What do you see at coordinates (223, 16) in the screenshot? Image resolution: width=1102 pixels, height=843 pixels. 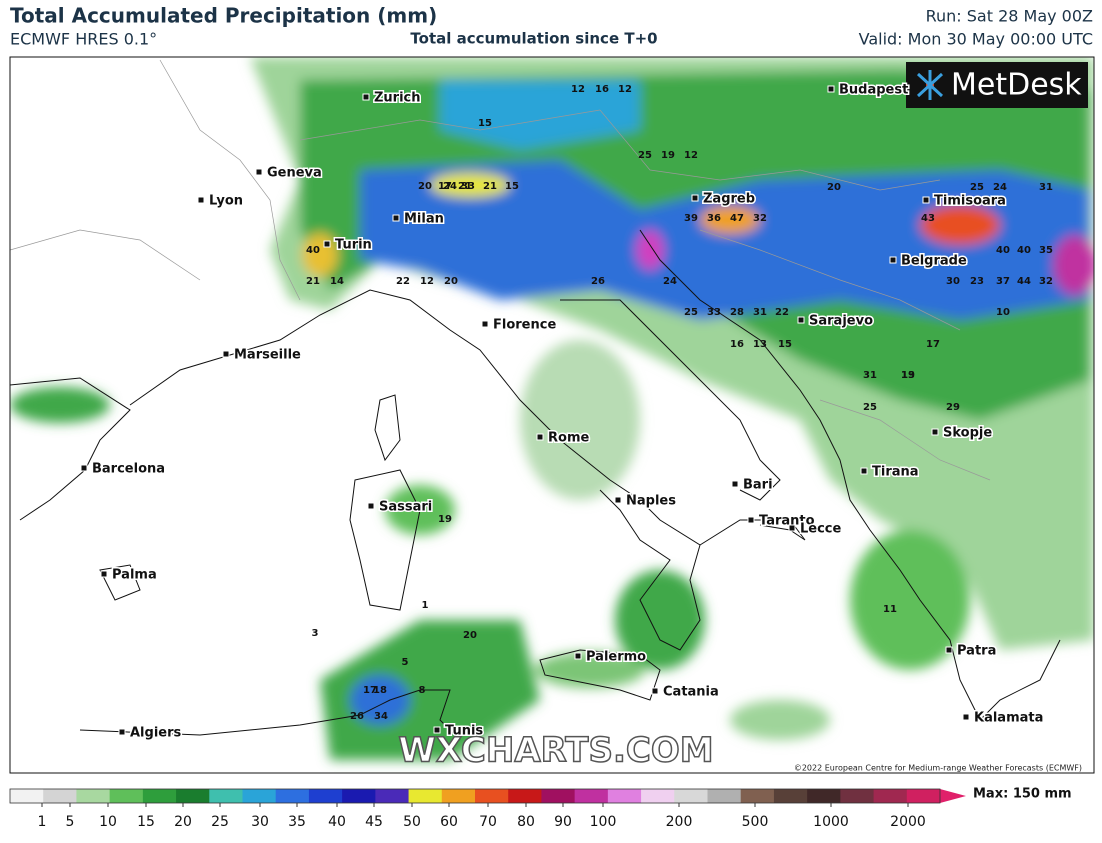 I see `map-title: Total Accumulated Precipitation (mm)` at bounding box center [223, 16].